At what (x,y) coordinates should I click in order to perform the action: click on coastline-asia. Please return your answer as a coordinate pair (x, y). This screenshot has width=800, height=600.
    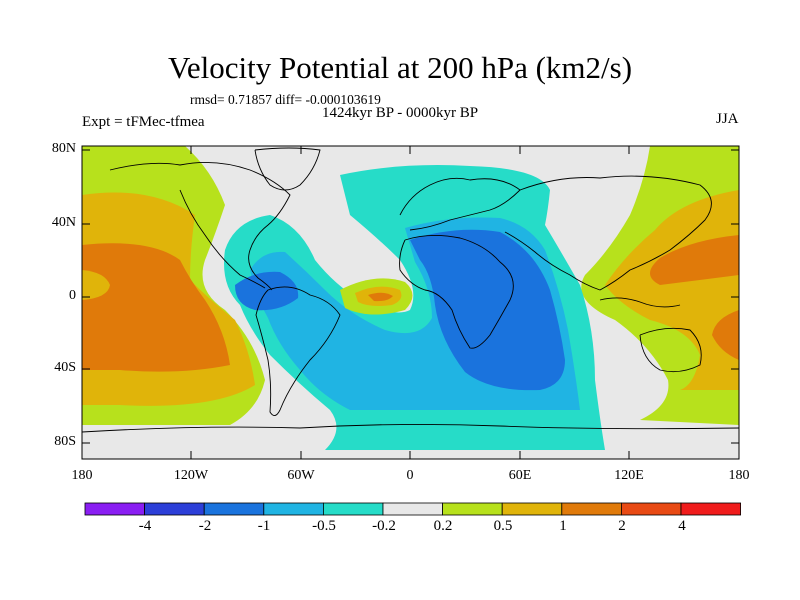
    Looking at the image, I should click on (608, 233).